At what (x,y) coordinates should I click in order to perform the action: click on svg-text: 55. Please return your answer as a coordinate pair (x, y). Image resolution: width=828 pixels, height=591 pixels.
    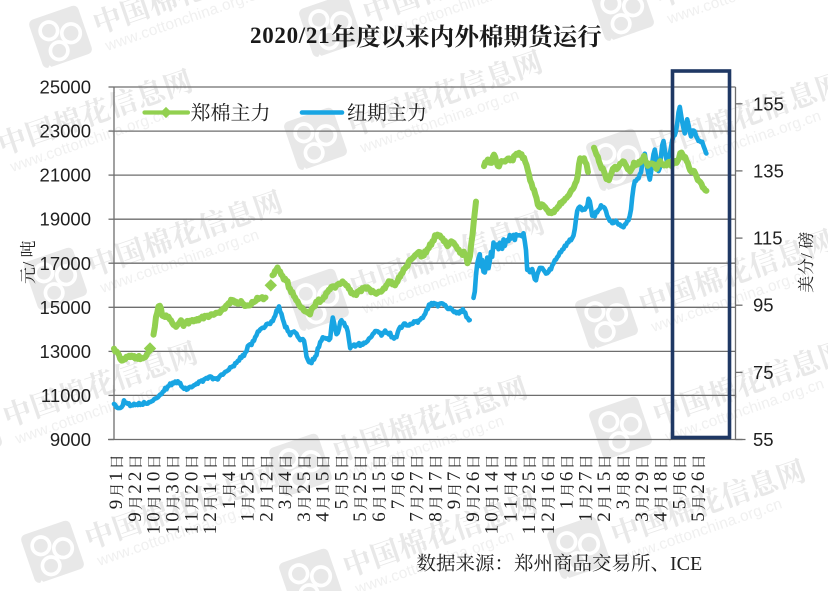
    Looking at the image, I should click on (763, 439).